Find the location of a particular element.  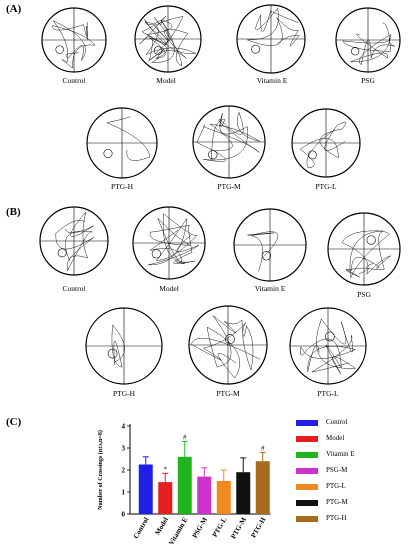

panel-a-label-psg: PSG is located at coordinates (368, 80).